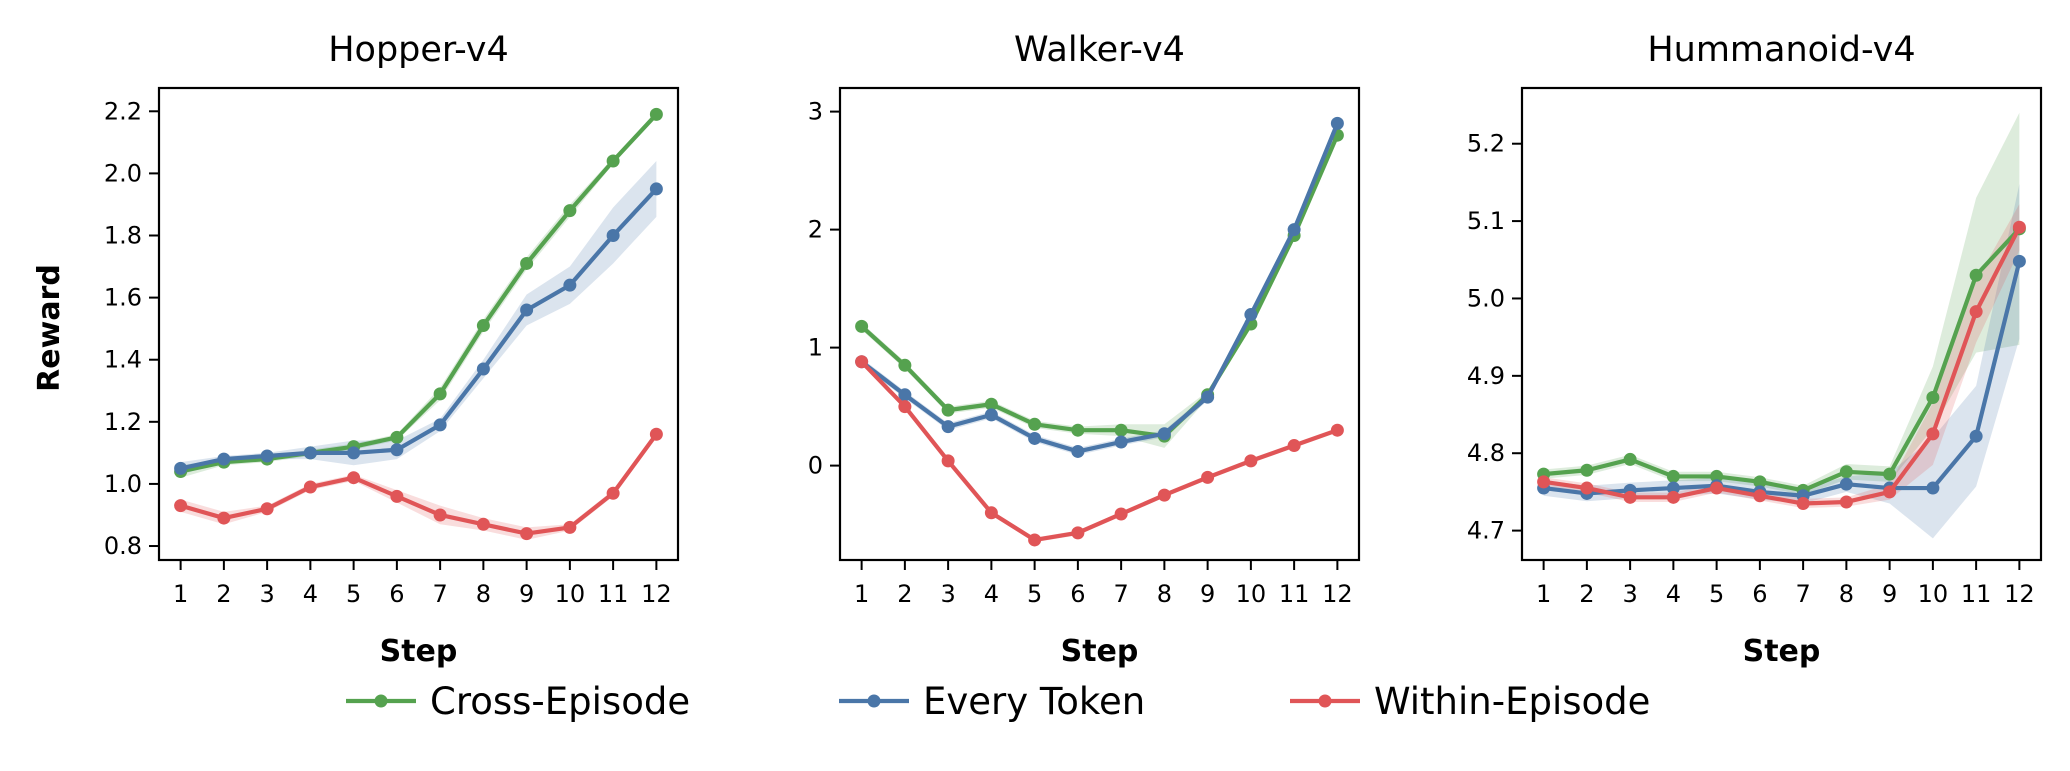 Image resolution: width=2070 pixels, height=771 pixels. I want to click on panel-title: Walker-v4, so click(1099, 50).